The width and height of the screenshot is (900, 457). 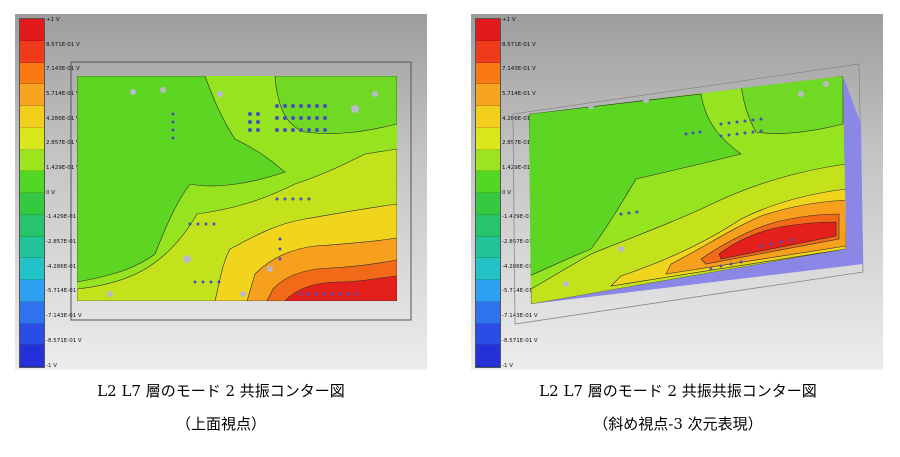 I want to click on caption-subtitle-right: （斜め視点-3 次元表現）, so click(x=678, y=424).